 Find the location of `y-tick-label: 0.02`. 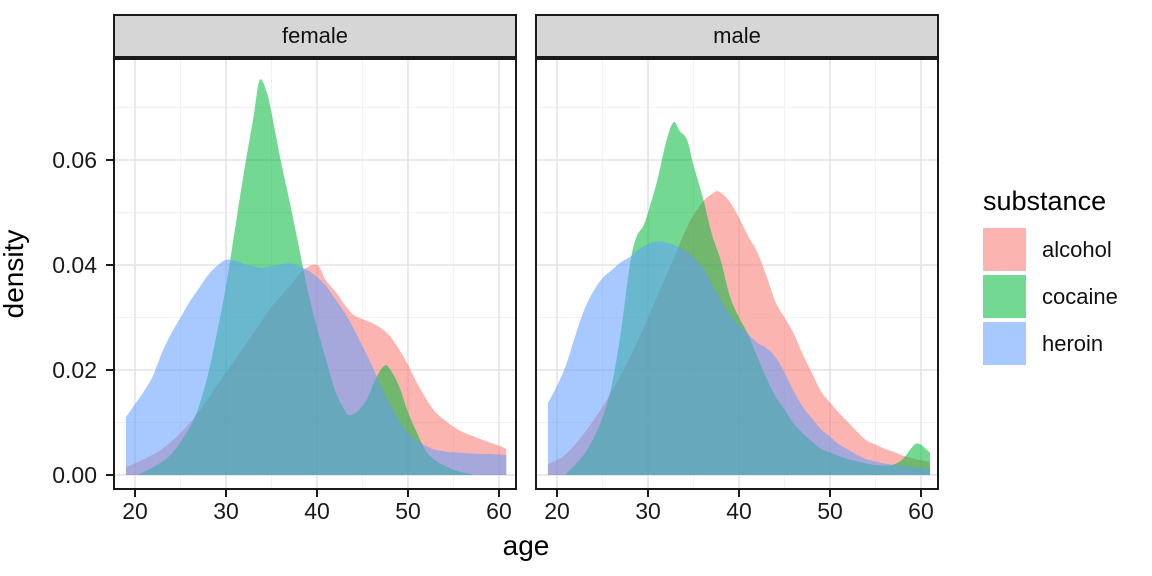

y-tick-label: 0.02 is located at coordinates (74, 369).